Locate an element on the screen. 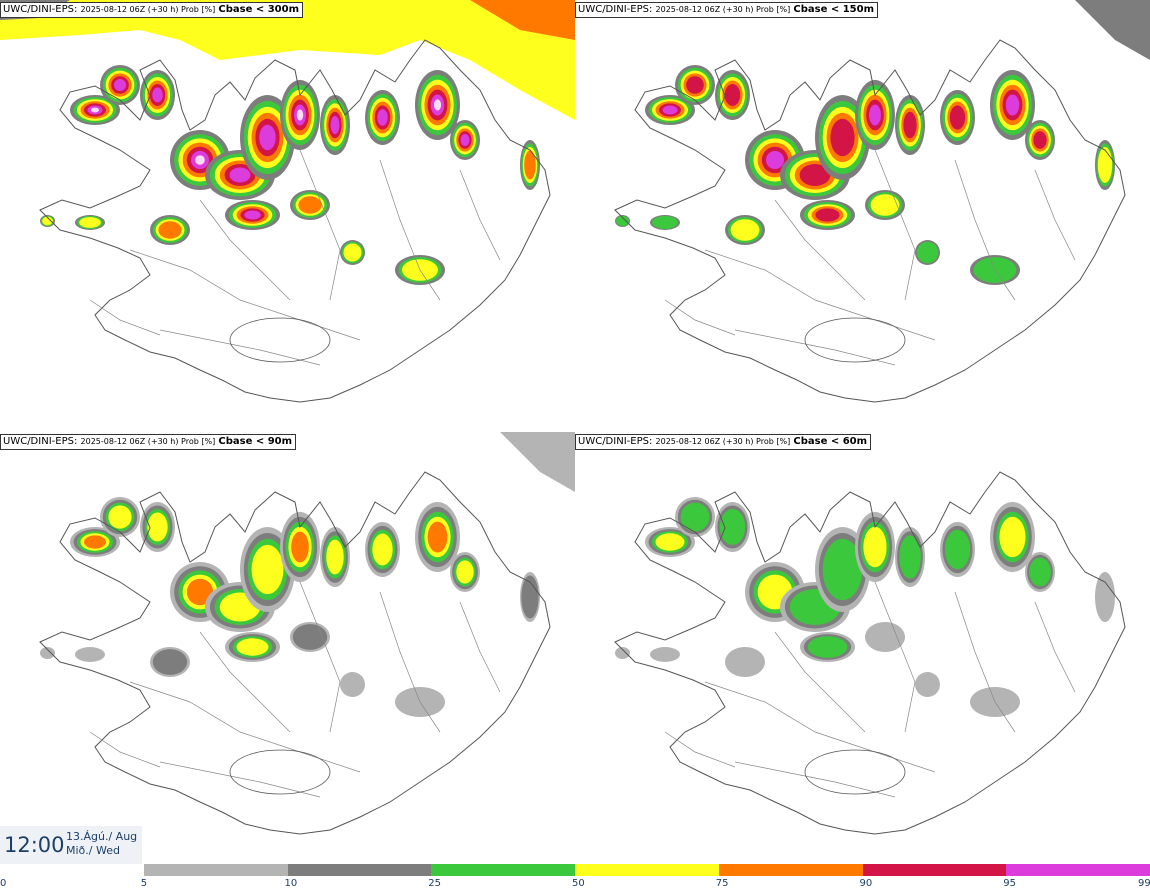  probability-color-legend: 0 5 10 25 50 75 90 95 99 is located at coordinates (575, 876).